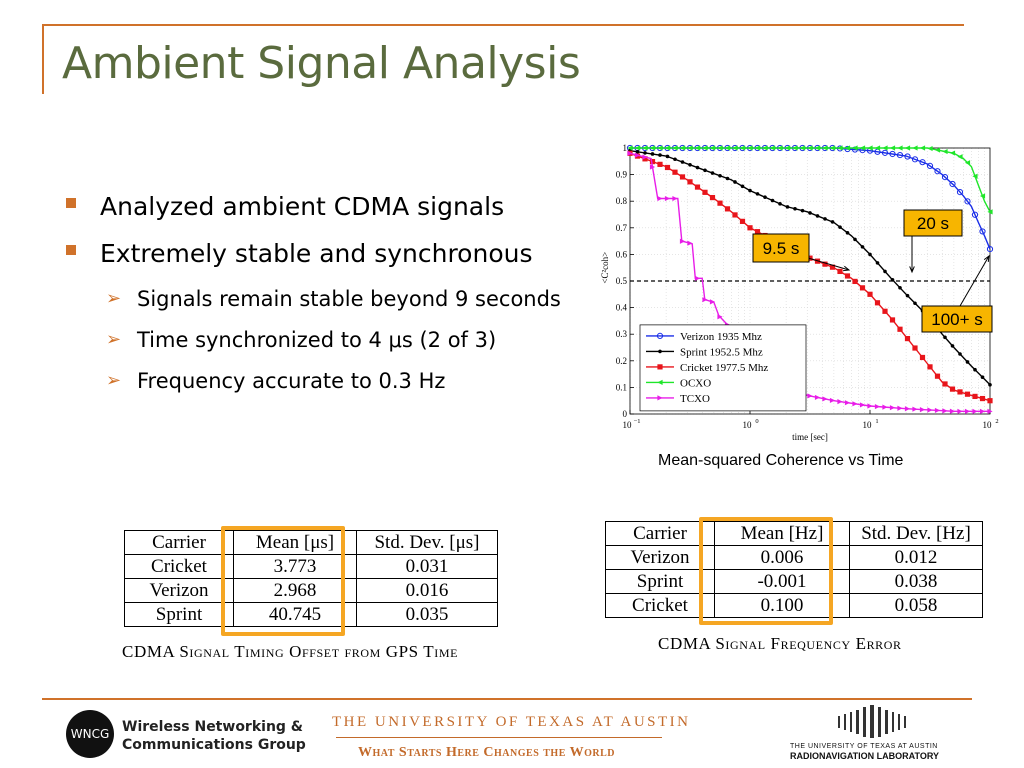 Image resolution: width=1024 pixels, height=768 pixels. Describe the element at coordinates (912, 270) in the screenshot. I see `annotation-arrowhead` at that location.